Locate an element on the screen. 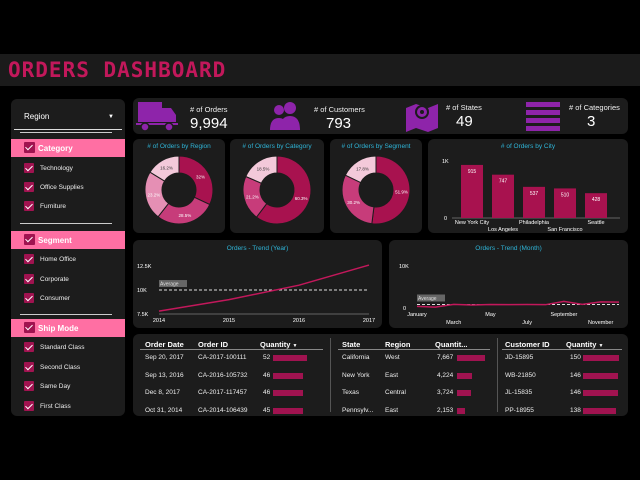 Image resolution: width=640 pixels, height=480 pixels. kpi-orders-label: # of Orders is located at coordinates (209, 109).